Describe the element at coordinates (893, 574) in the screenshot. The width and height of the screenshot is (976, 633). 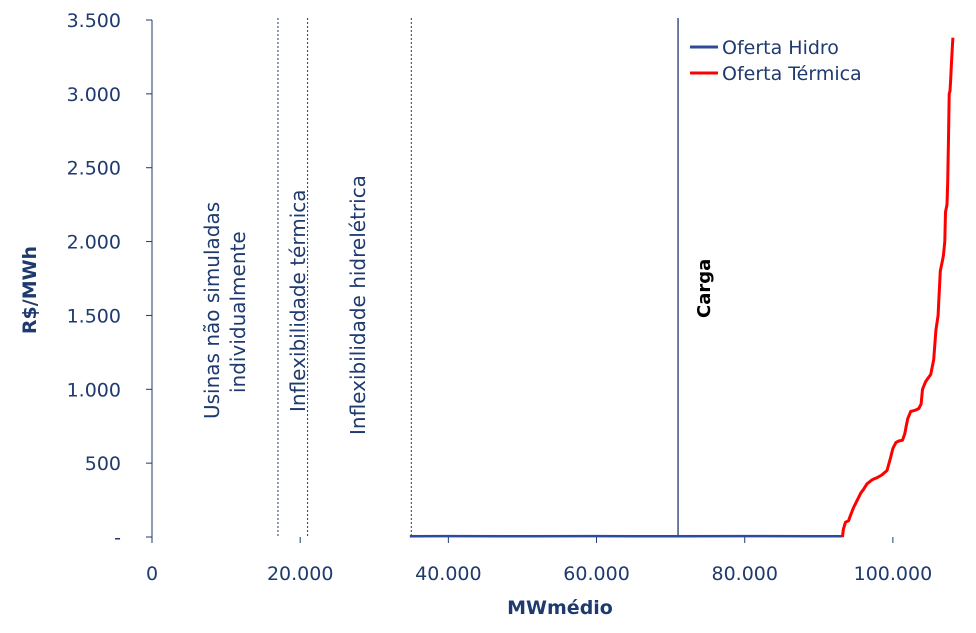
I see `x-tick-label: 100.000` at that location.